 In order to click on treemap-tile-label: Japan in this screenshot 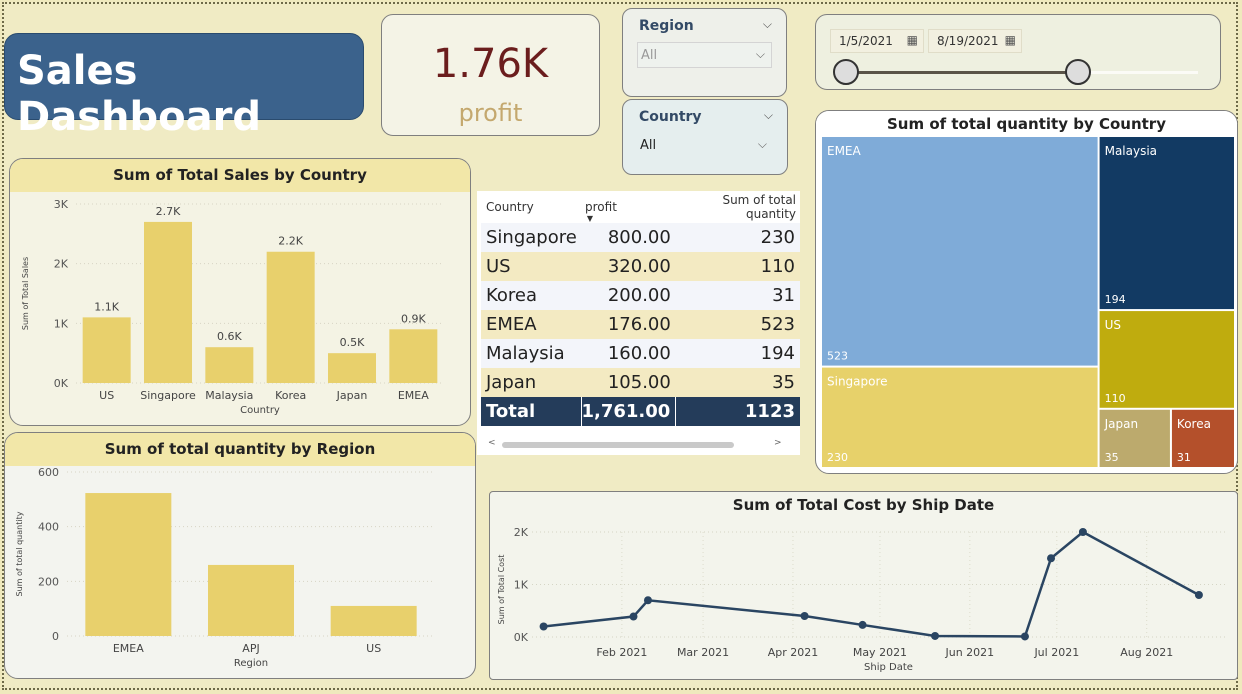, I will do `click(1121, 424)`.